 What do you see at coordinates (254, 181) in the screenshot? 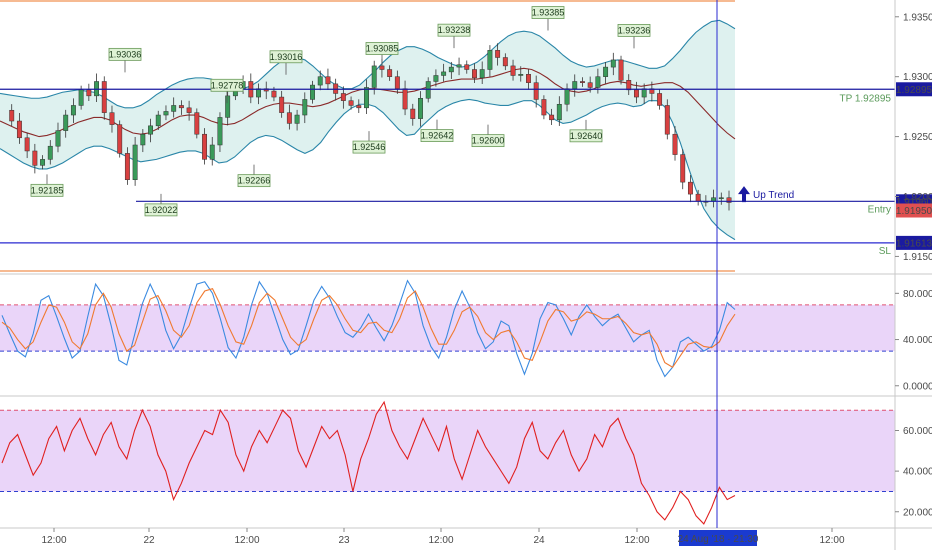
I see `callout-label: 1.92266` at bounding box center [254, 181].